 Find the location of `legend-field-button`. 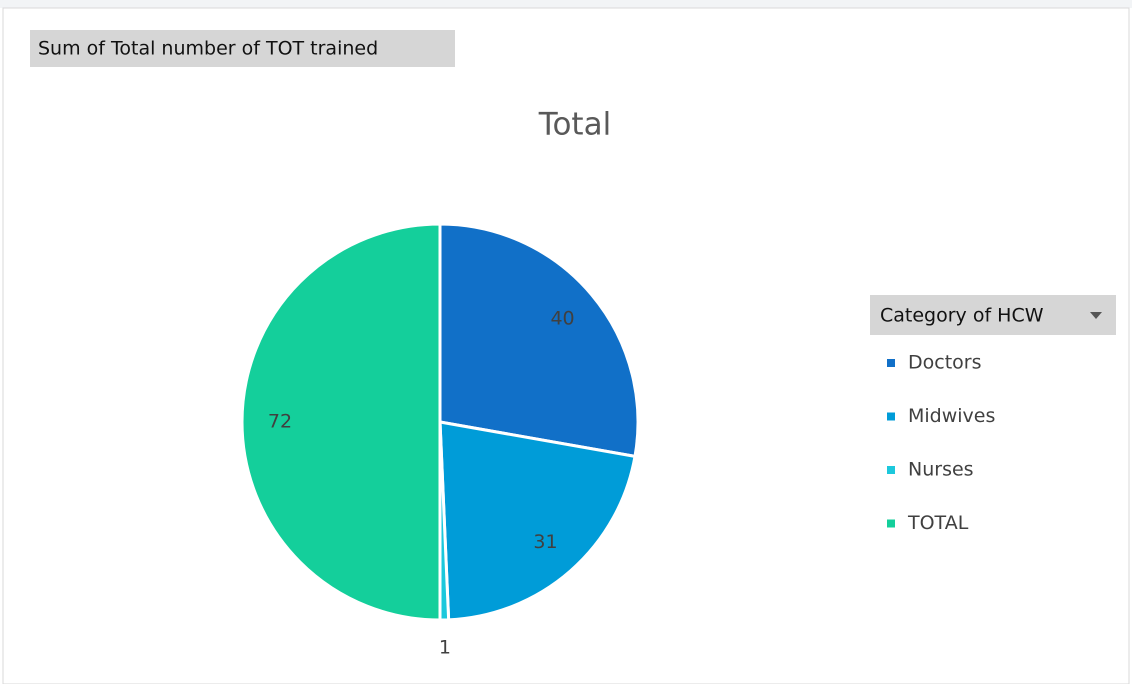

legend-field-button is located at coordinates (993, 315).